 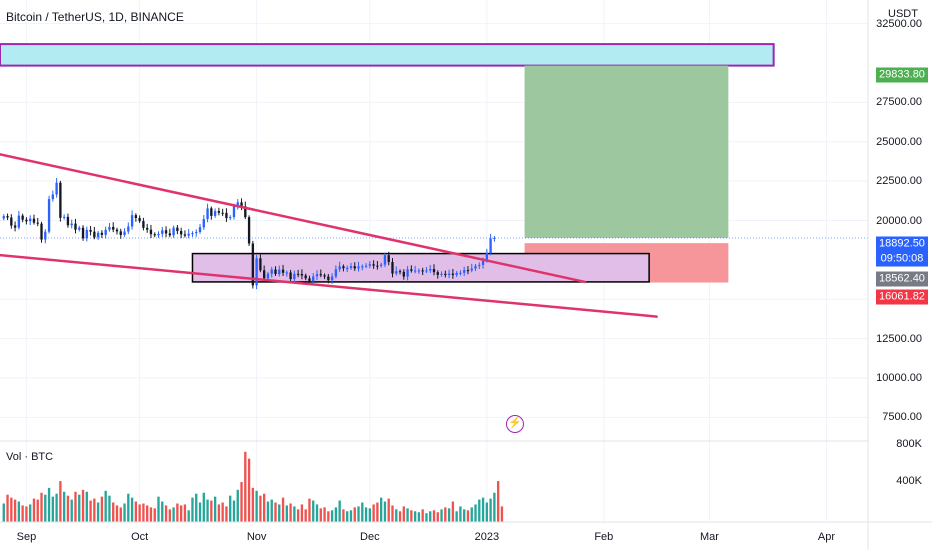 What do you see at coordinates (515, 424) in the screenshot?
I see `lightning-icon: ⚡` at bounding box center [515, 424].